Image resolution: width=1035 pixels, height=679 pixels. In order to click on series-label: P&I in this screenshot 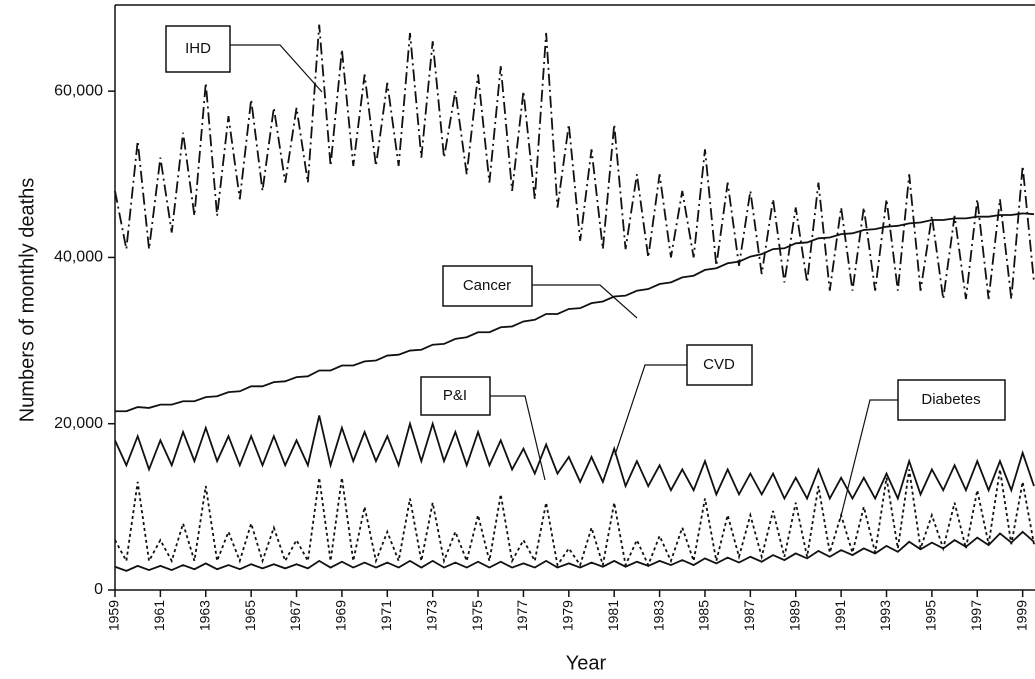, I will do `click(455, 395)`.